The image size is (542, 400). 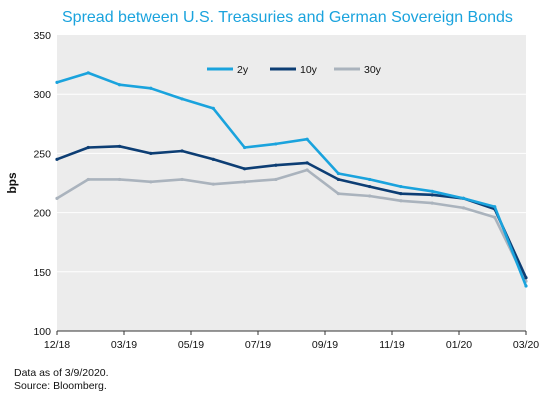 What do you see at coordinates (42, 36) in the screenshot?
I see `y-tick-label: 350` at bounding box center [42, 36].